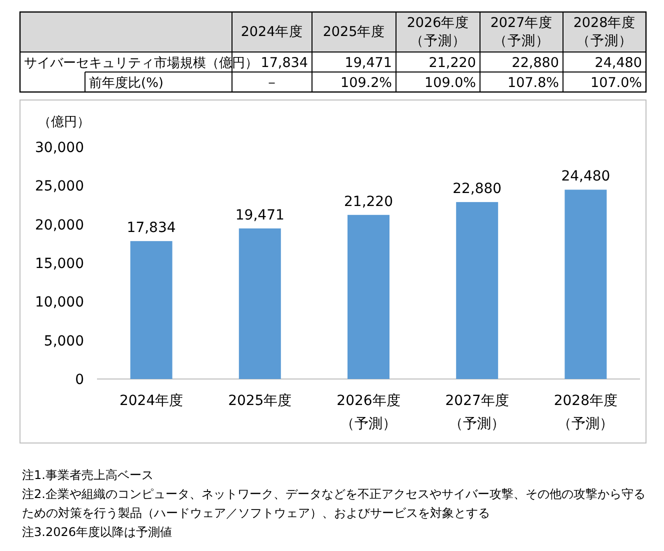 Image resolution: width=664 pixels, height=551 pixels. I want to click on text: 注2.企業や組織のコンピュータ、ネットワーク、データなどを不正アクセスやサイバー攻撃、その他の攻撃から守るための対策を行う製品（ハードウェア／ソフトウェア）、およびサービスを対象とする, so click(334, 504).